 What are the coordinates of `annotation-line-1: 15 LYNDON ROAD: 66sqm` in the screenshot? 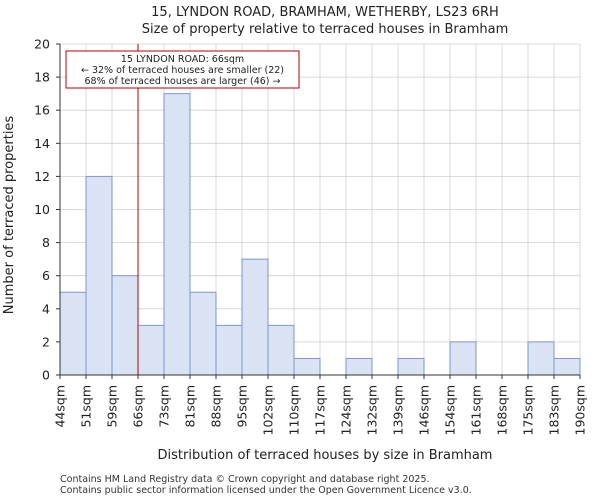 It's located at (182, 59).